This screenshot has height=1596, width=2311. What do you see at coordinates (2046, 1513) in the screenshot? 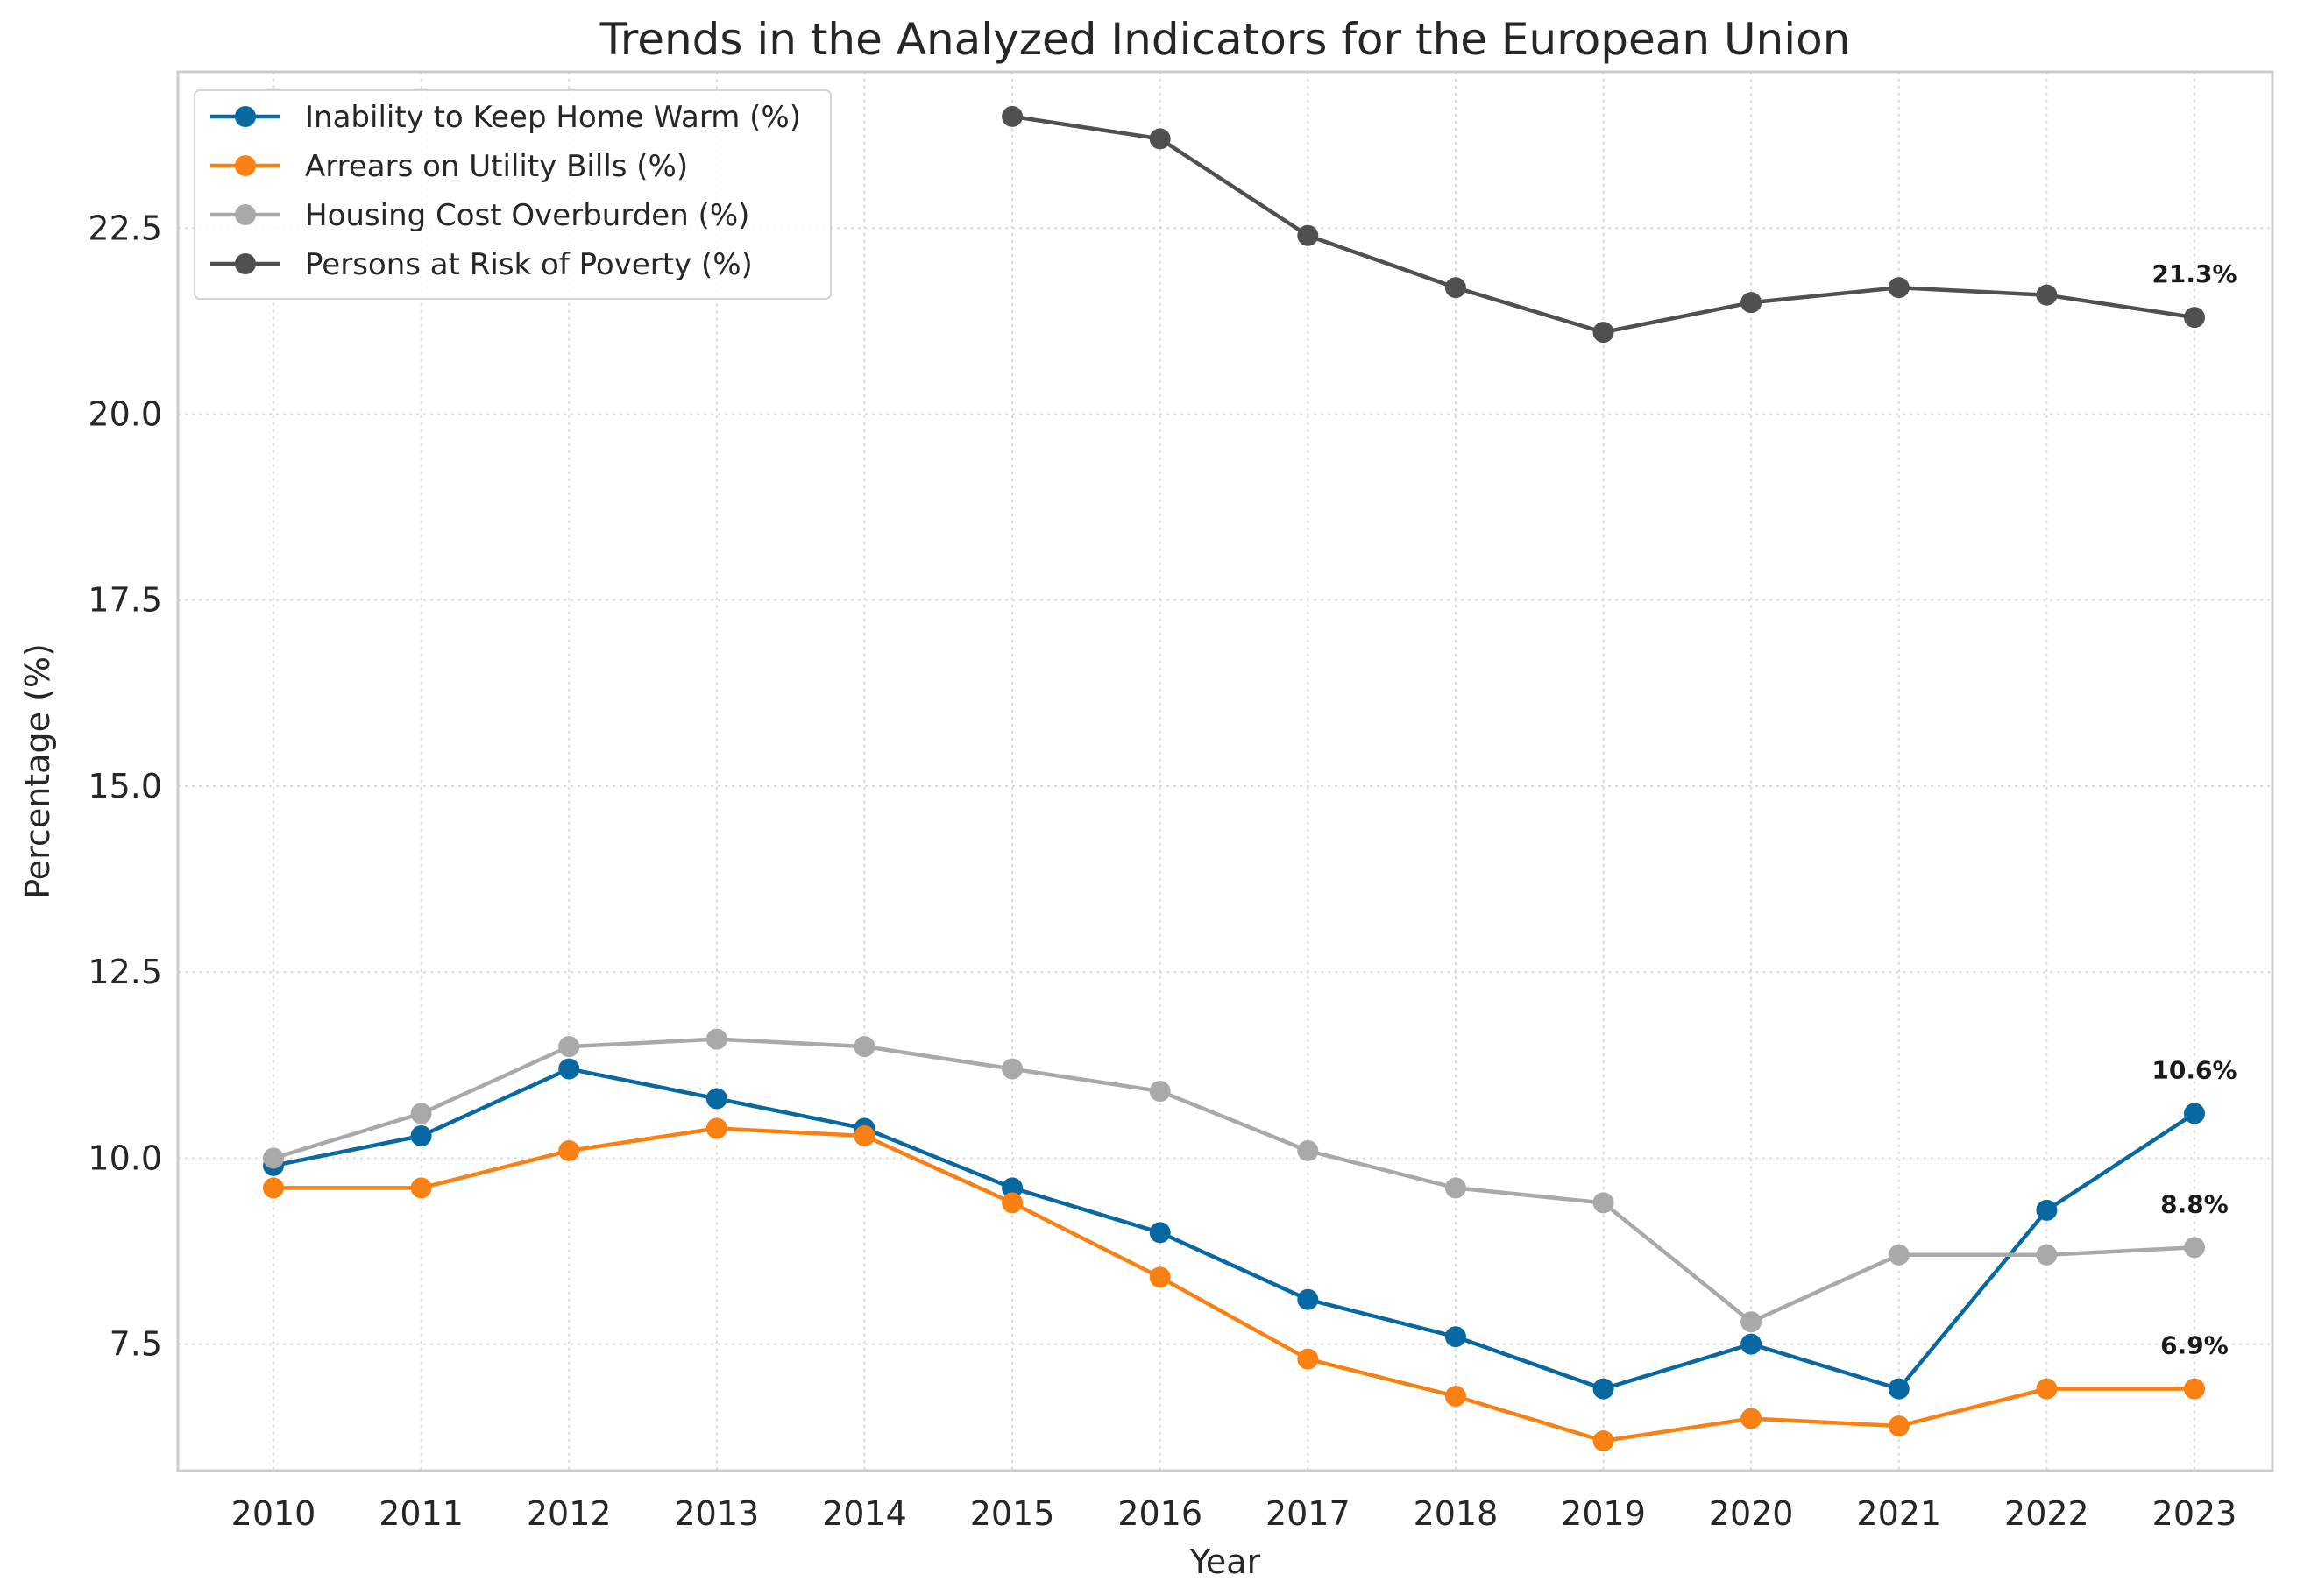
I see `x-tick-label: 2022` at bounding box center [2046, 1513].